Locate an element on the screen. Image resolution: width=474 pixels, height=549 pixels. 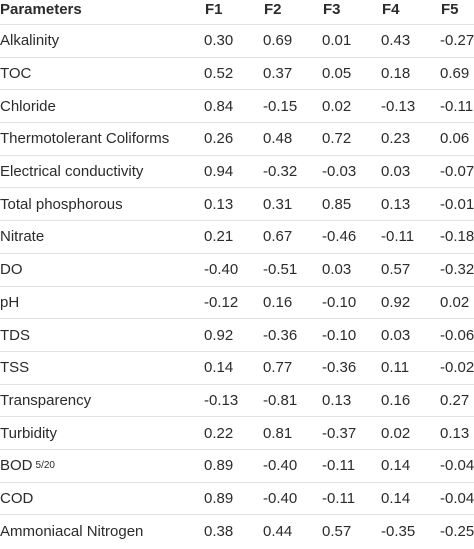
loading-f3: 0.03 is located at coordinates (337, 270).